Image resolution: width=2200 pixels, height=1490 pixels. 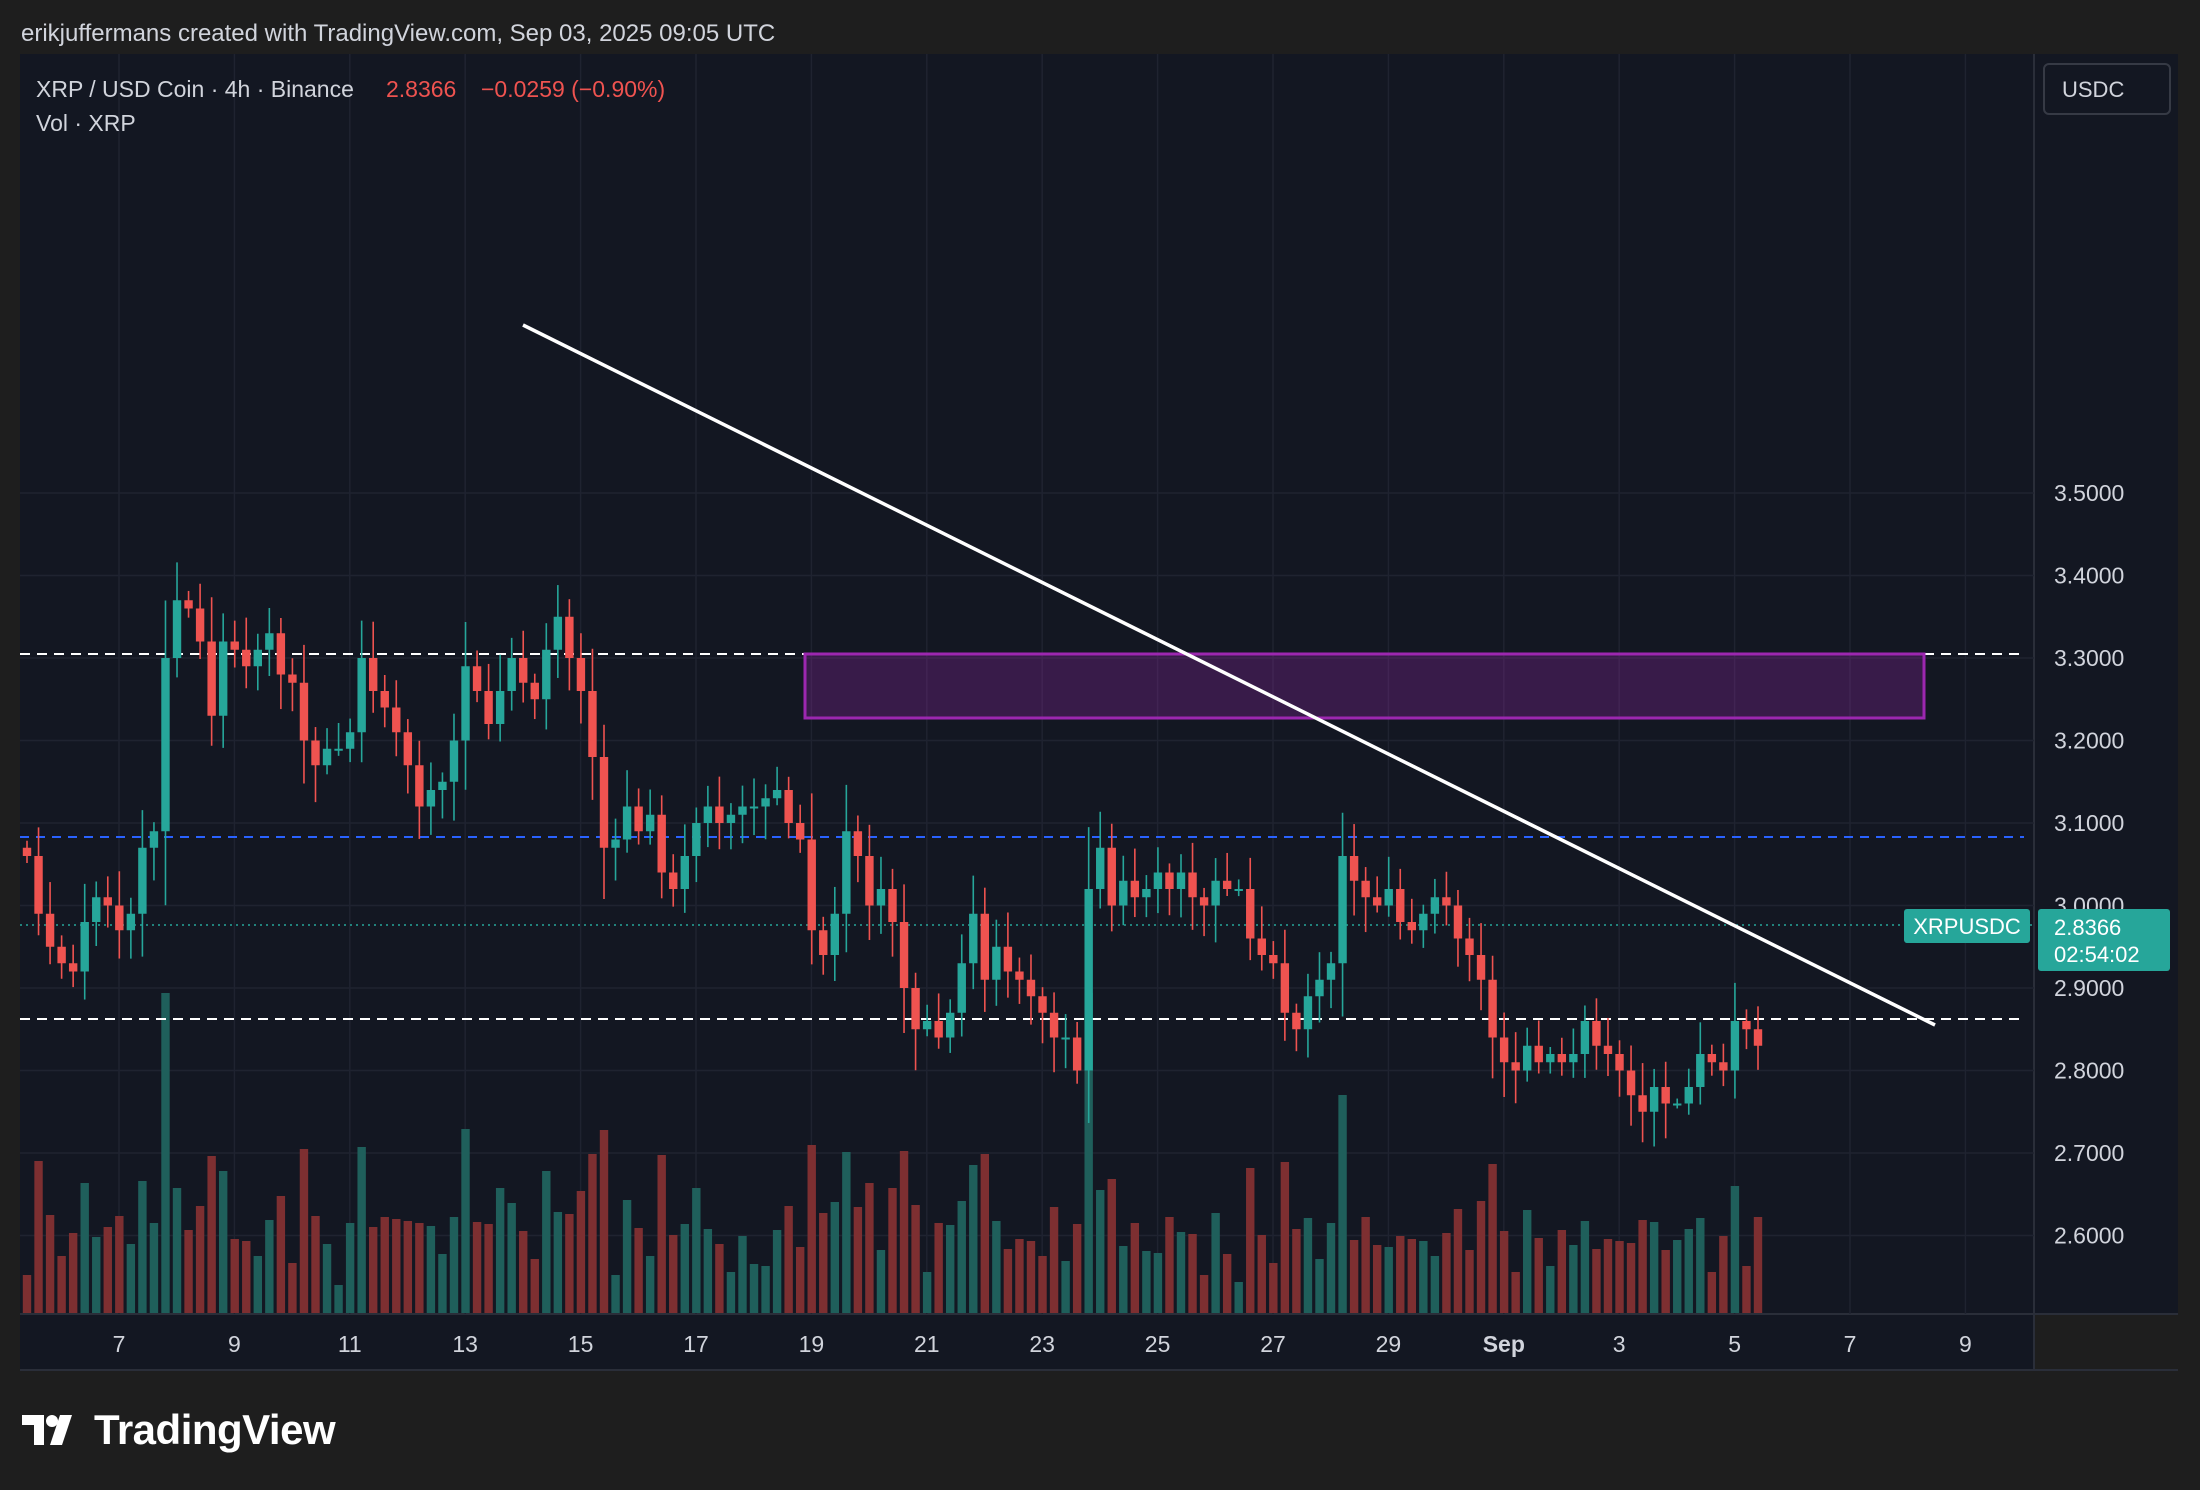 I want to click on tradingview-logo-text: TradingView, so click(x=215, y=1429).